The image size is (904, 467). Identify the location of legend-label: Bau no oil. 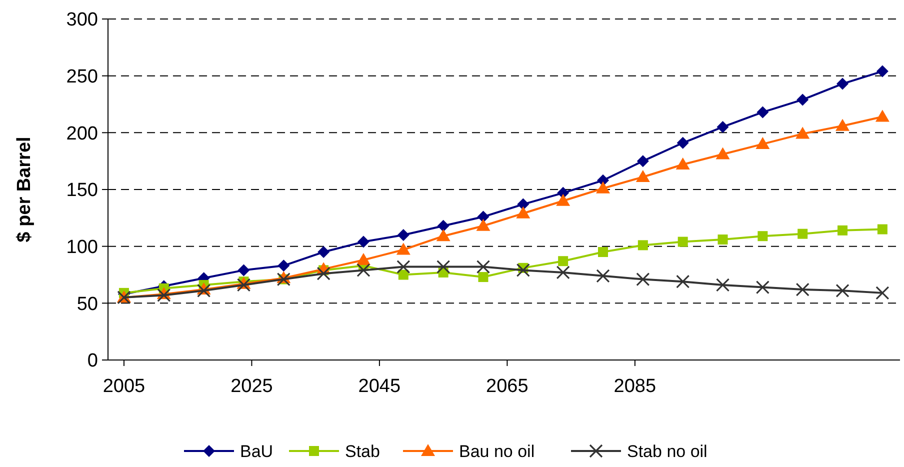
(497, 451).